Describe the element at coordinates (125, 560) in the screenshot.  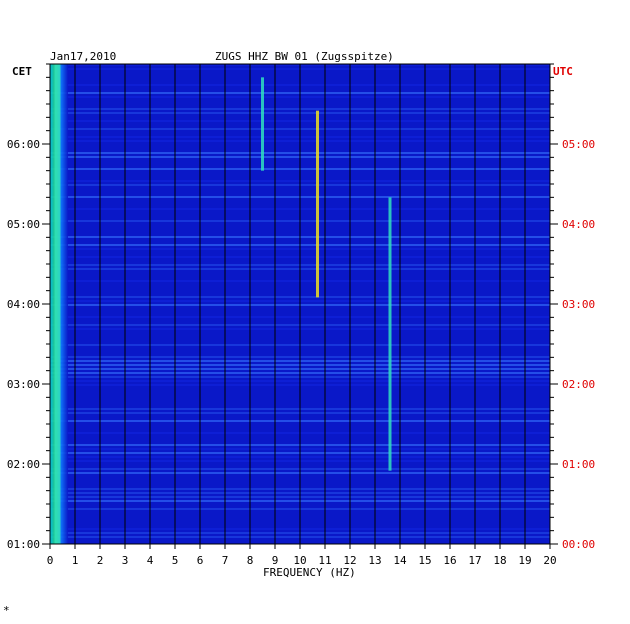
I see `x-tick-label: 3` at that location.